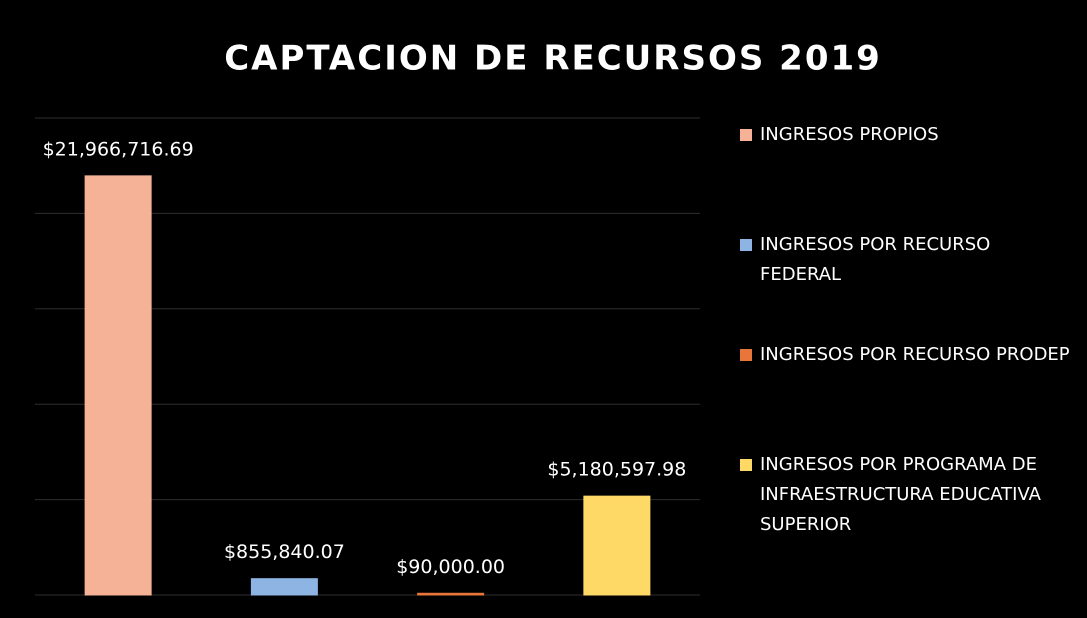 This screenshot has height=618, width=1087. What do you see at coordinates (875, 259) in the screenshot?
I see `legend-label: INGRESOS POR RECURSO FEDERAL` at bounding box center [875, 259].